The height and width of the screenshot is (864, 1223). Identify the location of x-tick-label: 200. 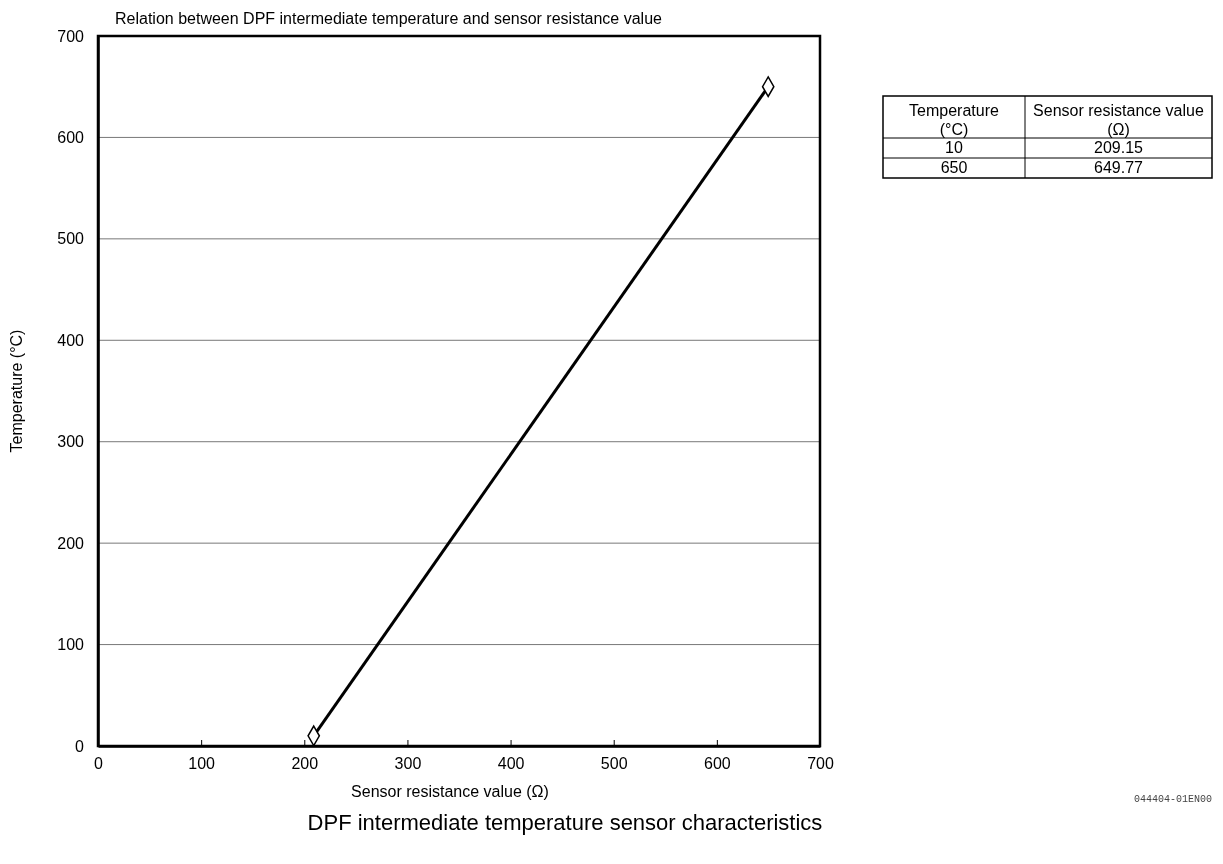
(305, 764).